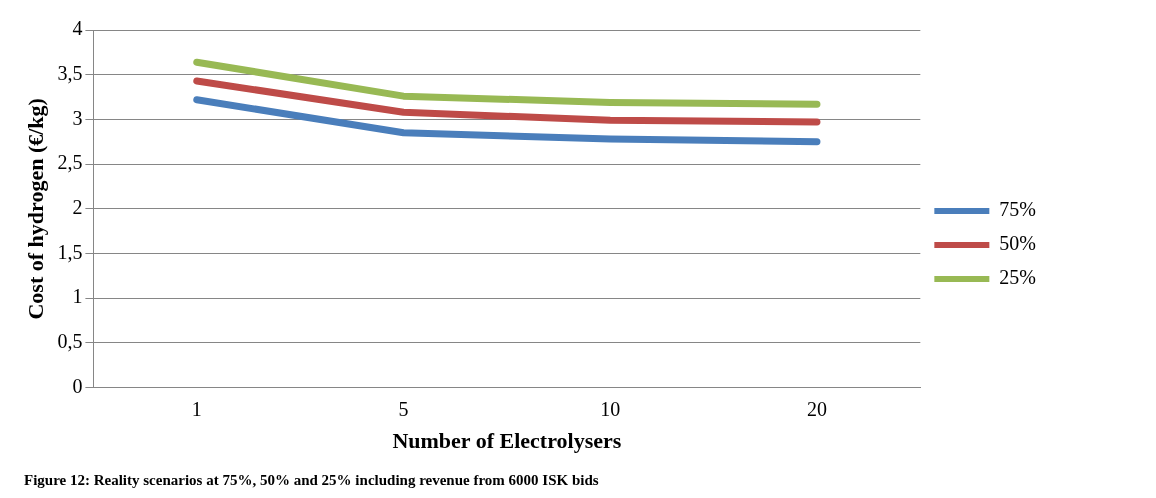 This screenshot has height=498, width=1156. Describe the element at coordinates (610, 408) in the screenshot. I see `x-tick-label: 10` at that location.